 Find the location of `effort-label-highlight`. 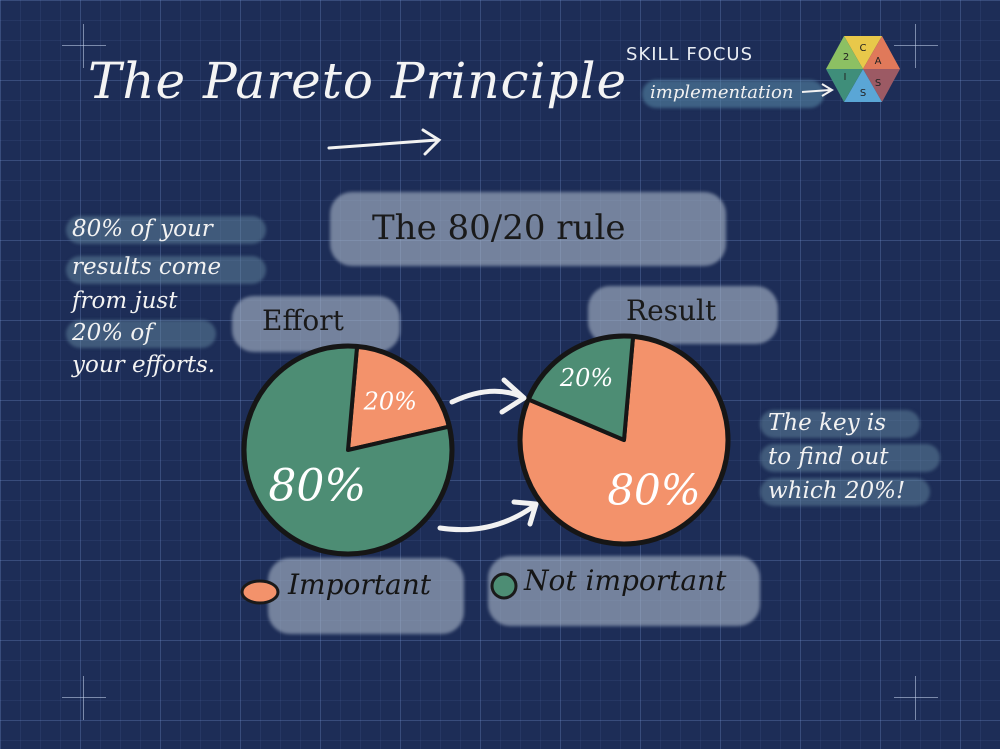

effort-label-highlight is located at coordinates (316, 324).